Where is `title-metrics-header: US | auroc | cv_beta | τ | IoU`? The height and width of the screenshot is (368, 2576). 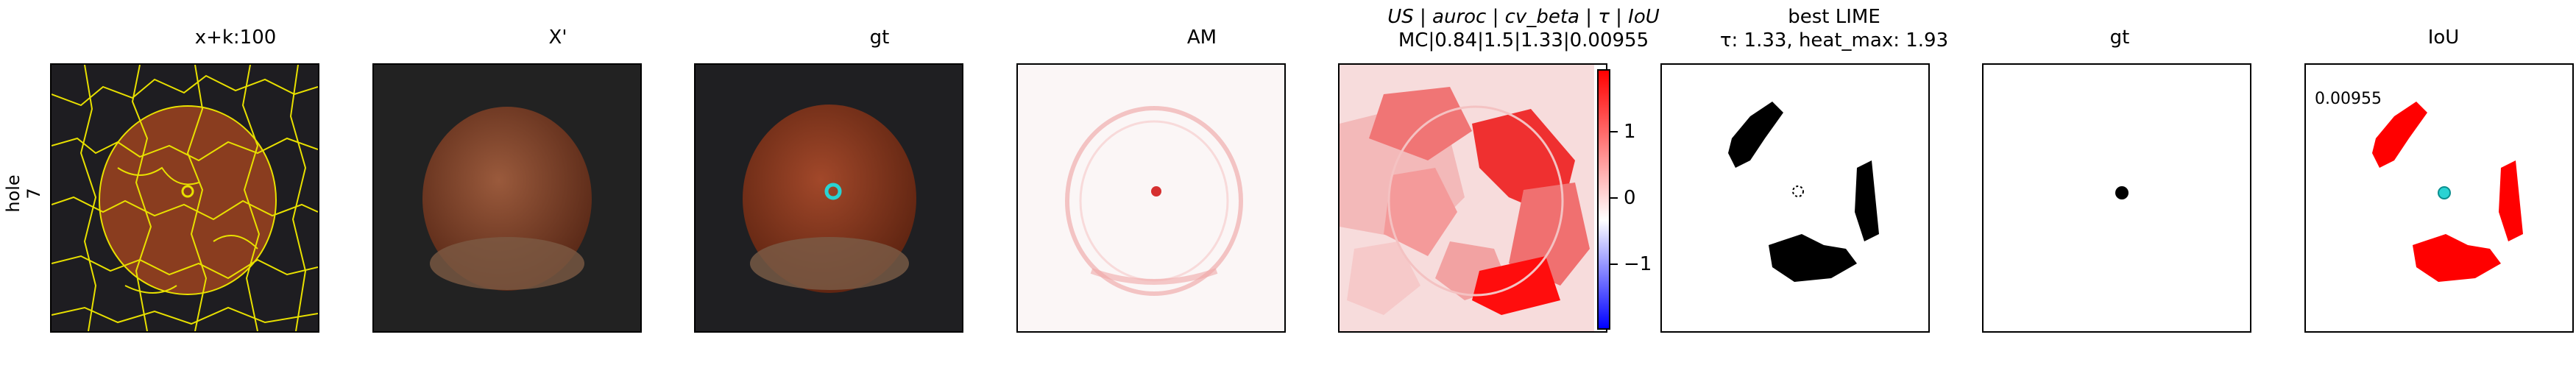 title-metrics-header: US | auroc | cv_beta | τ | IoU is located at coordinates (1523, 17).